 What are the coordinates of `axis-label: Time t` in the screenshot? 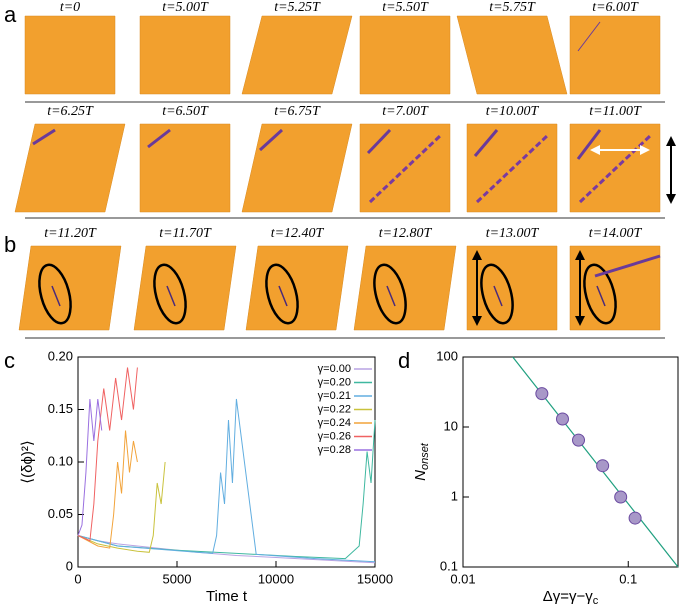 It's located at (227, 596).